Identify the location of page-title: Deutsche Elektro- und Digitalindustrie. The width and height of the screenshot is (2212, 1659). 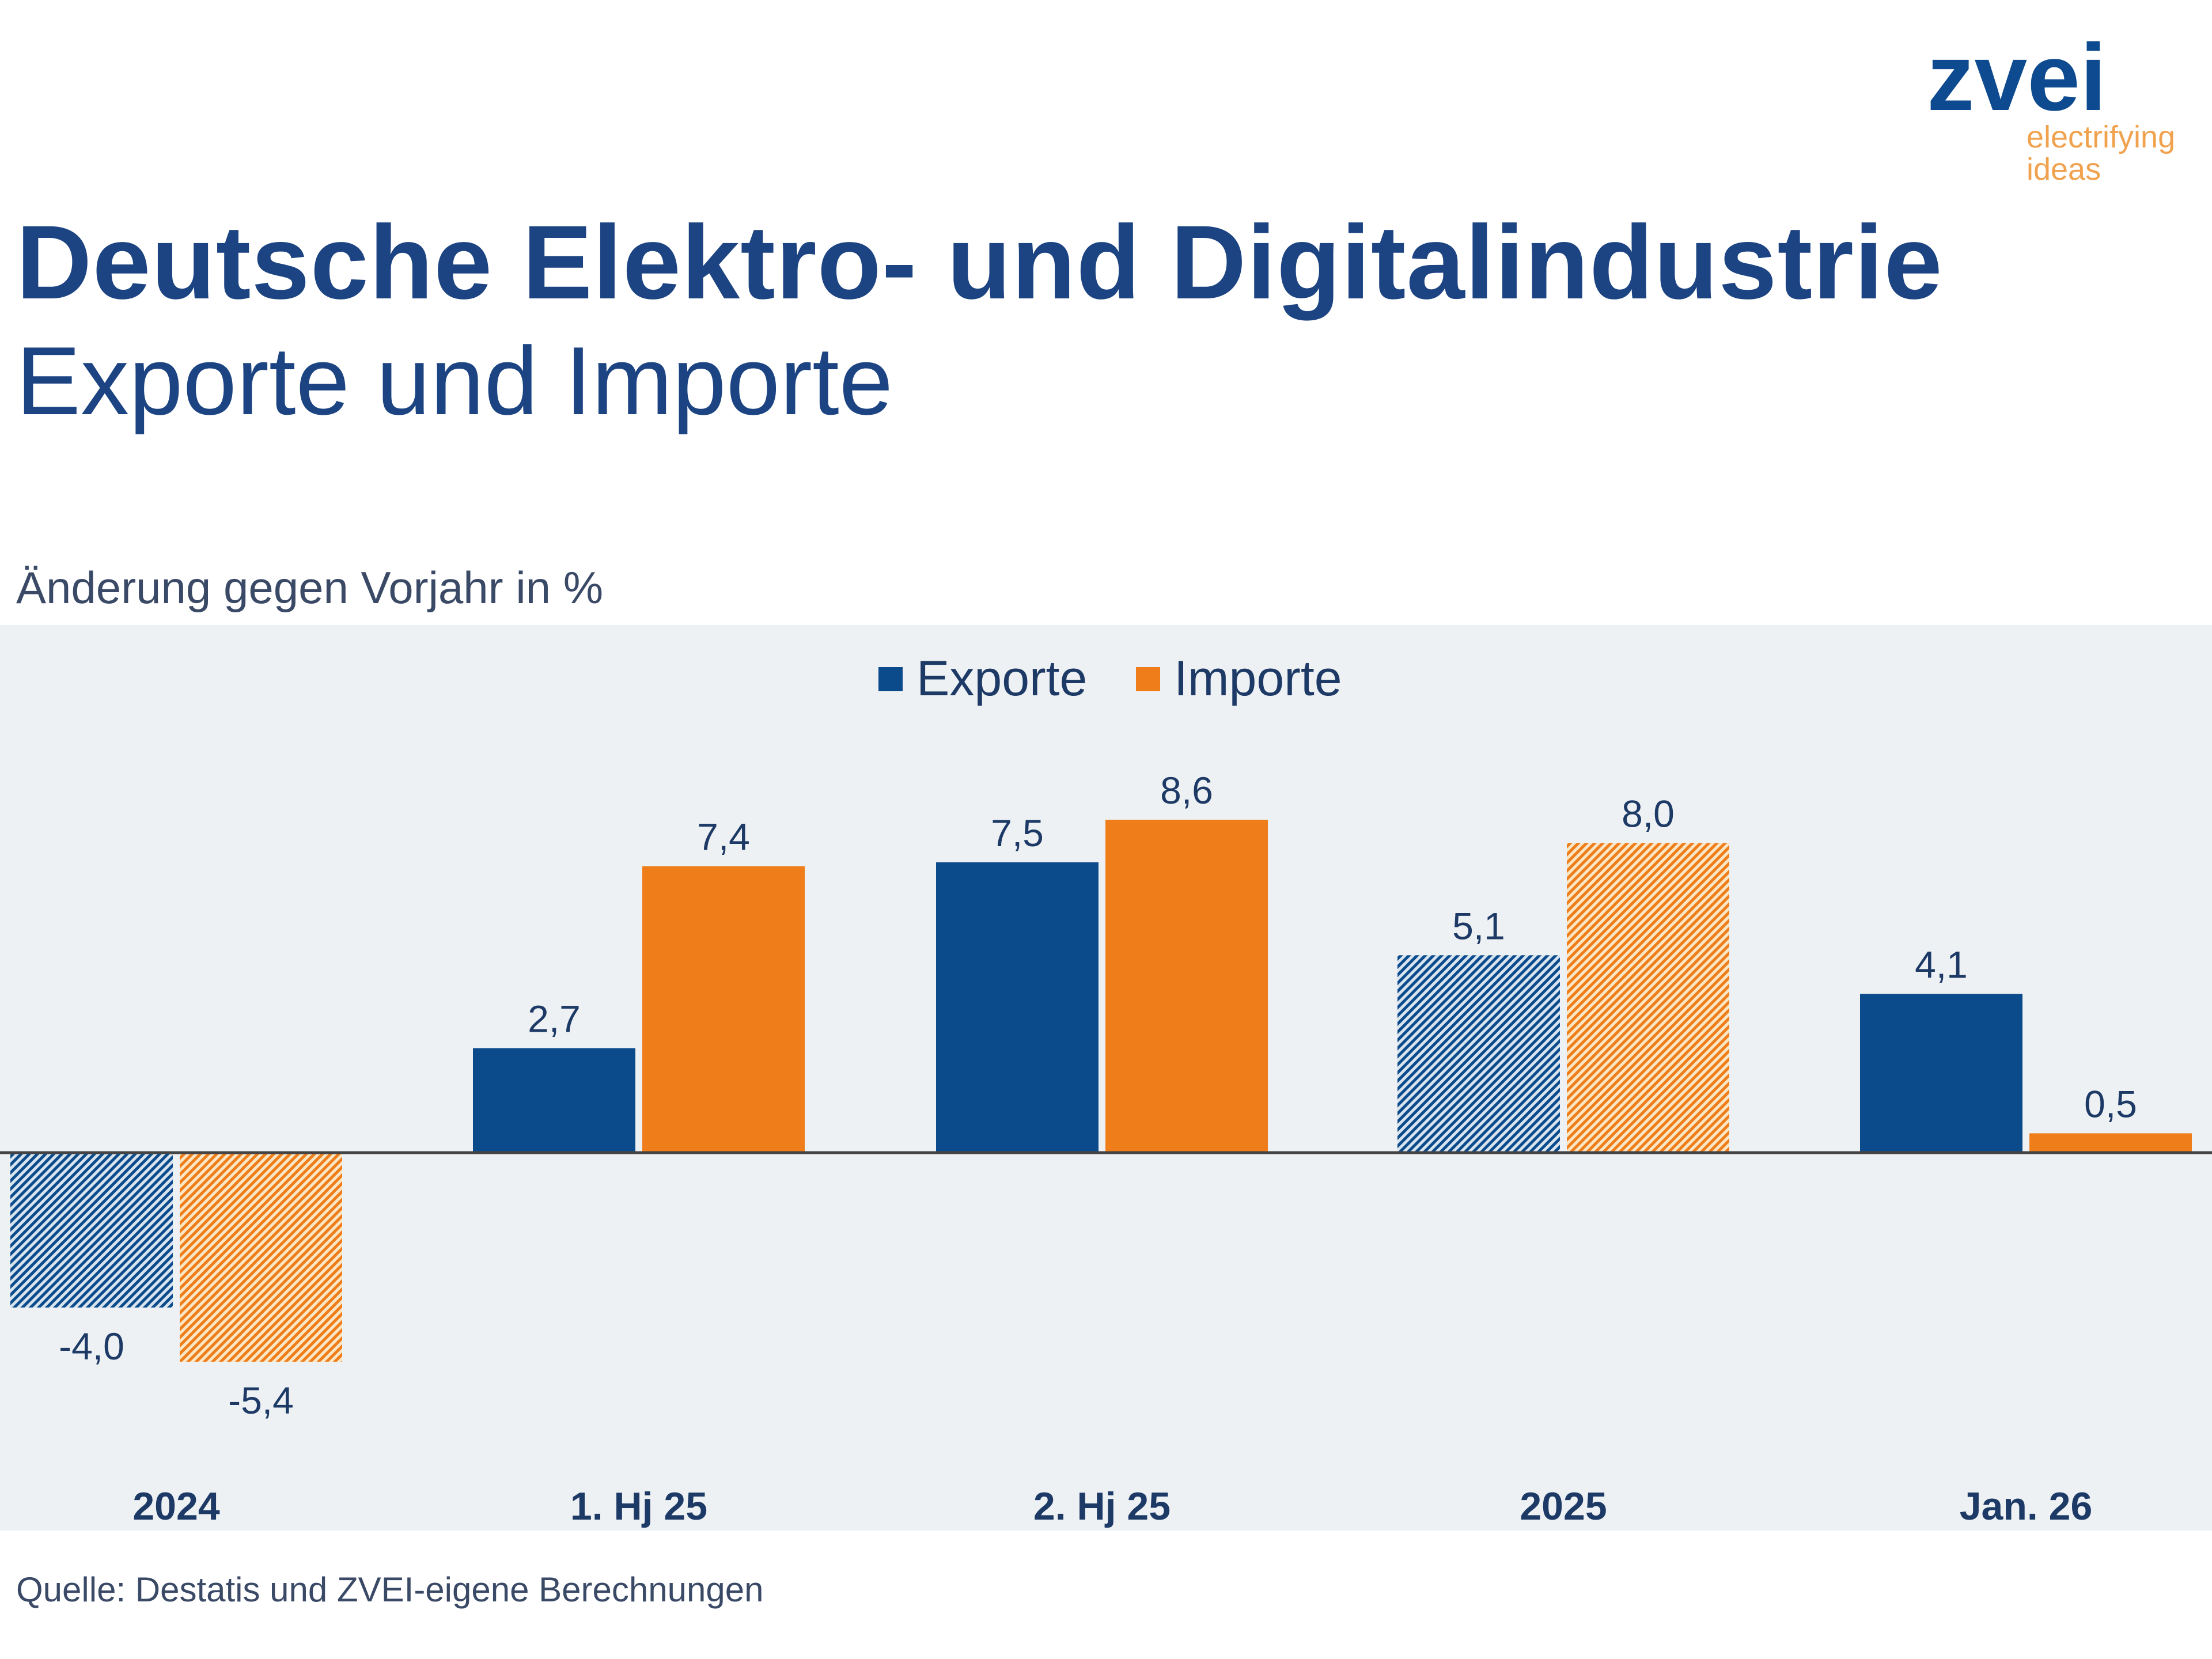
(979, 262).